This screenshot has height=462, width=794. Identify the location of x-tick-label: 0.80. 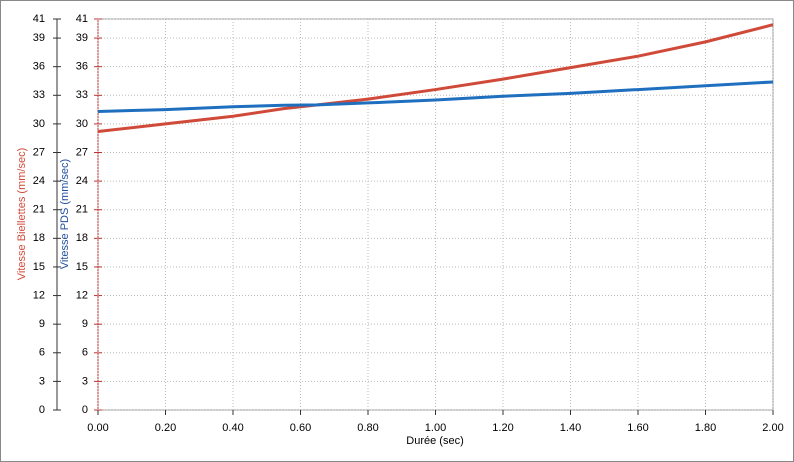
(367, 428).